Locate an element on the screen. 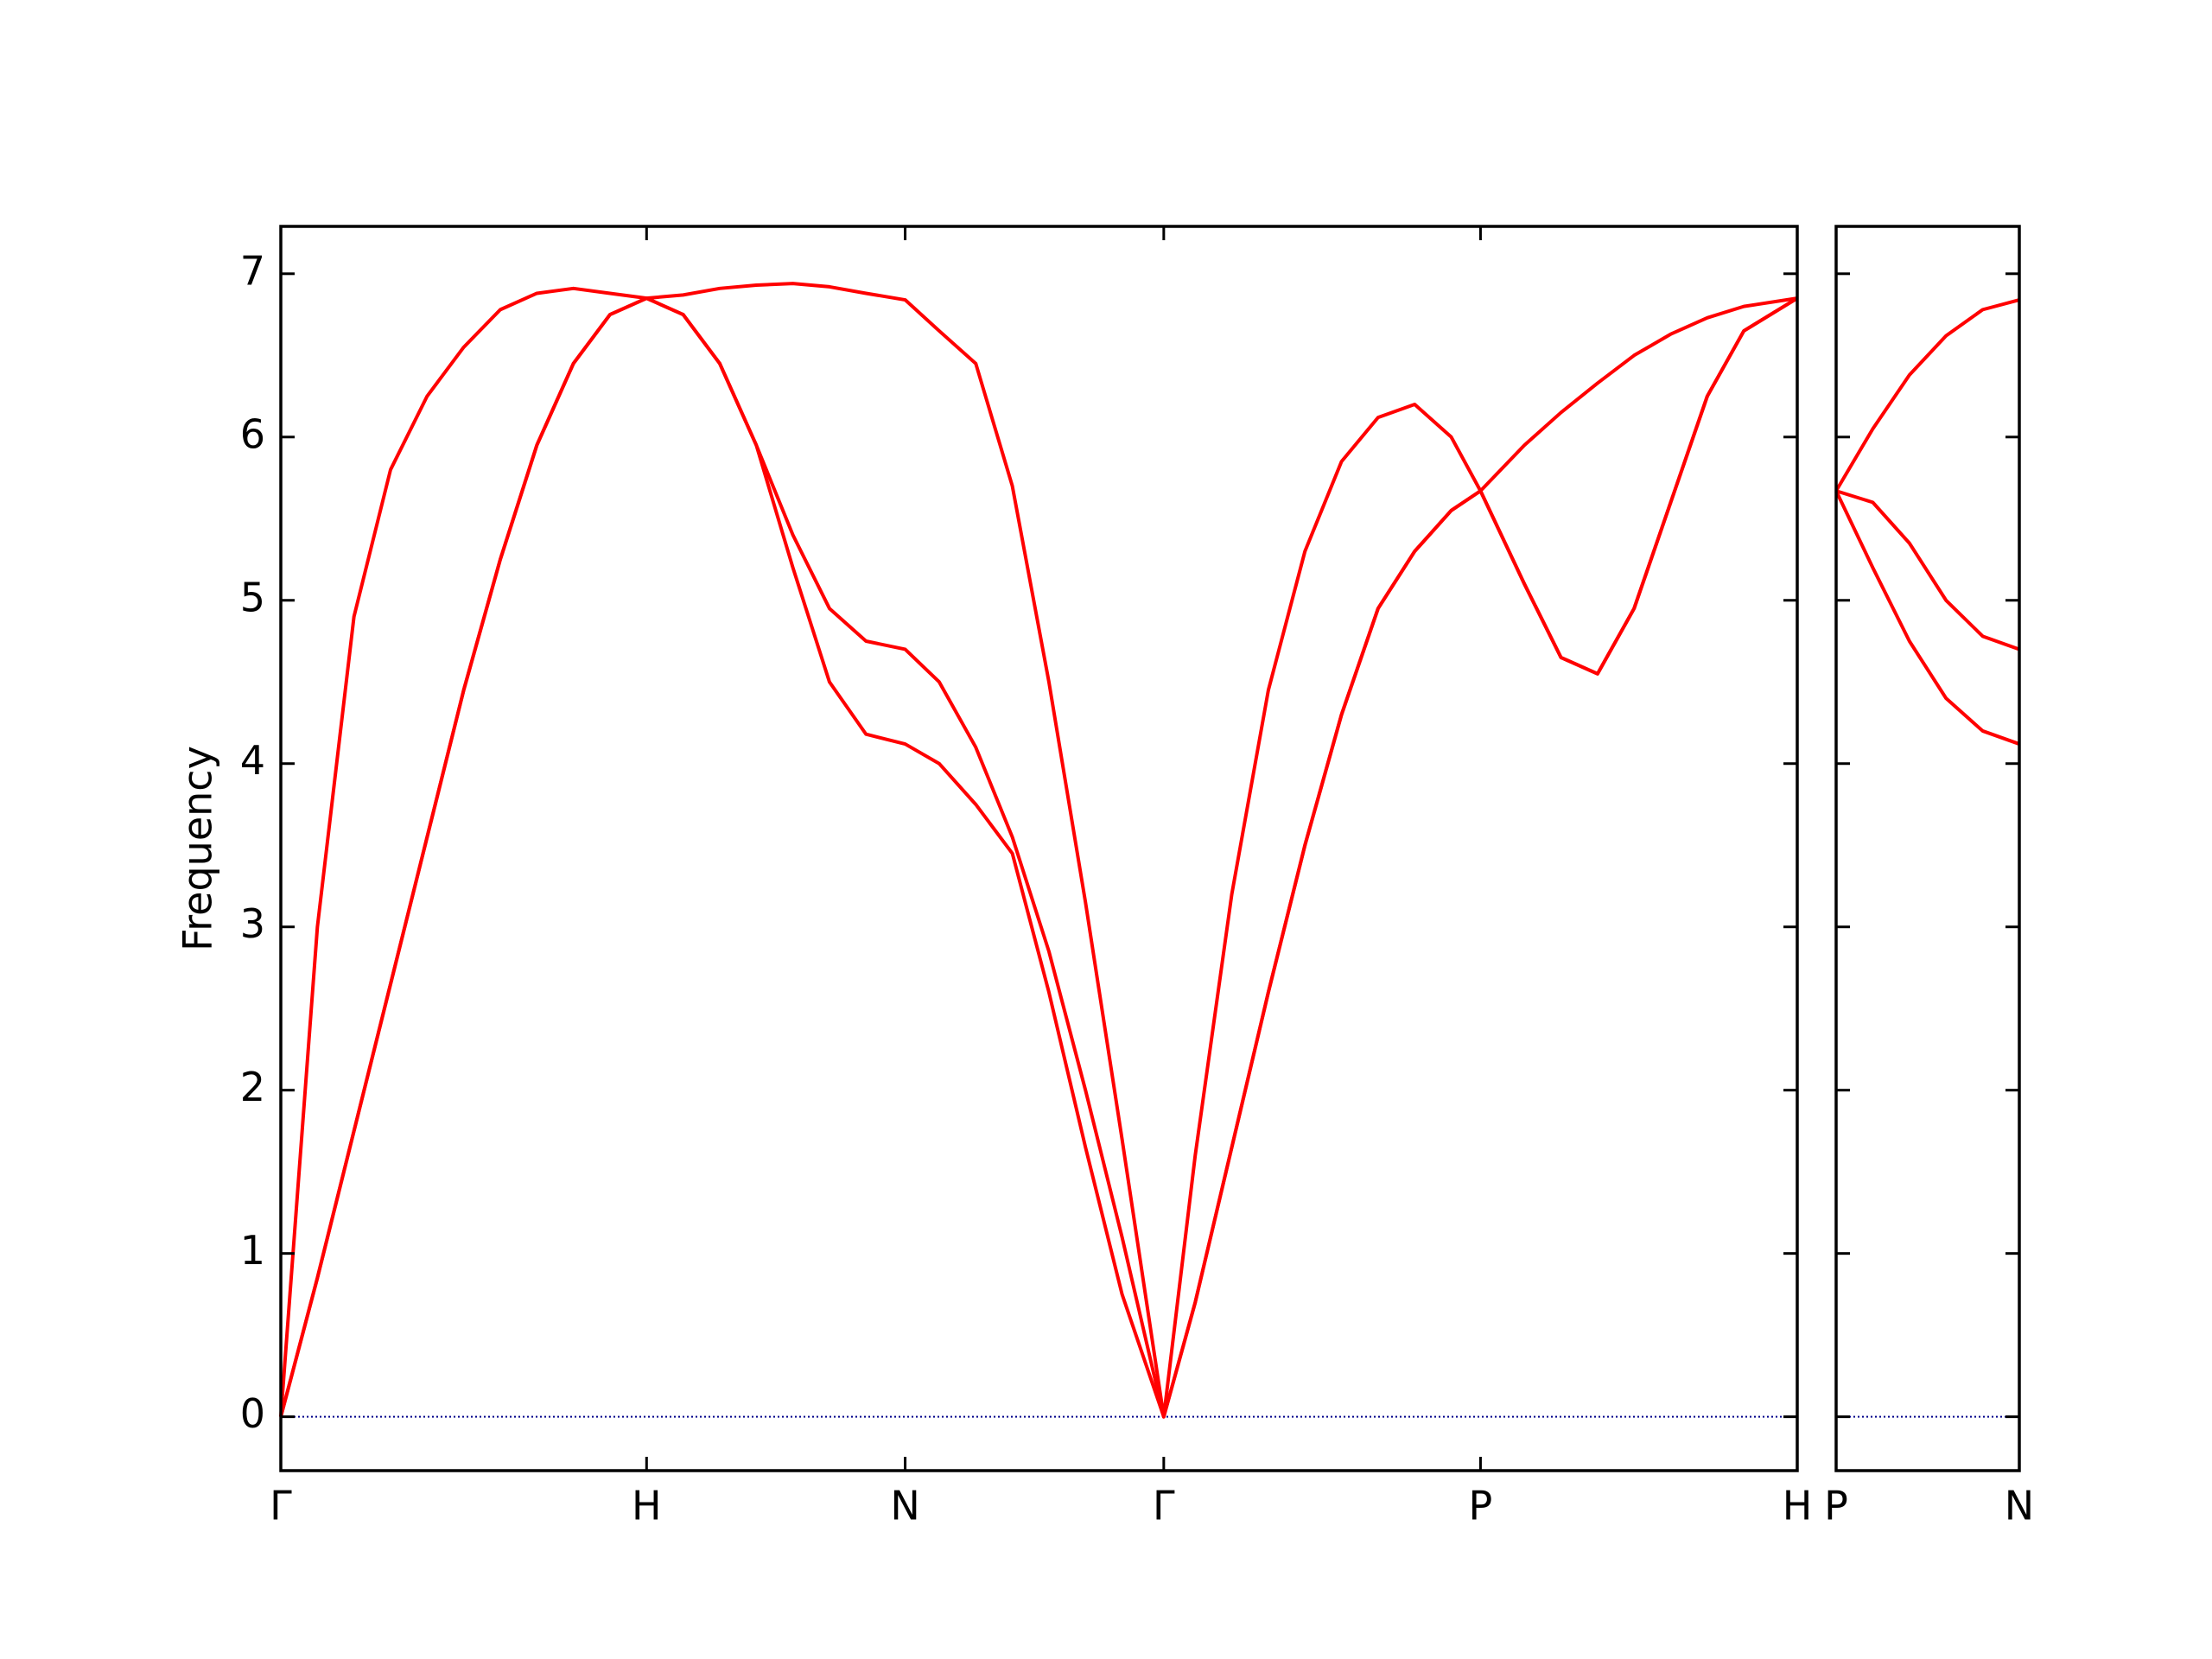 The width and height of the screenshot is (2212, 1659). y-tick-label: 6 is located at coordinates (252, 433).